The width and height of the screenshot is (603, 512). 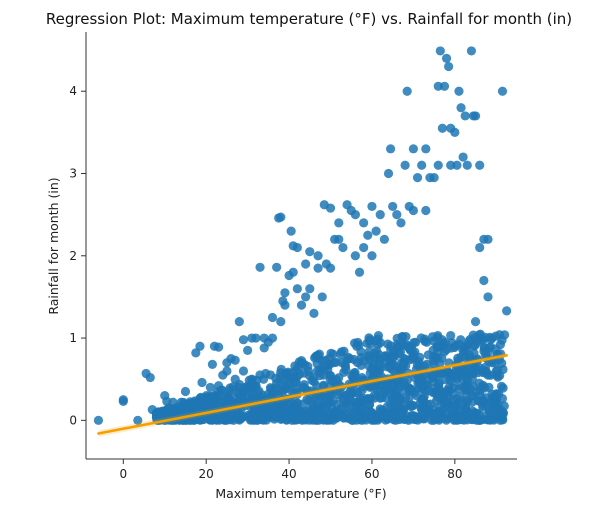 What do you see at coordinates (77, 255) in the screenshot?
I see `y-axis-ticks: 0 1 2 3 4` at bounding box center [77, 255].